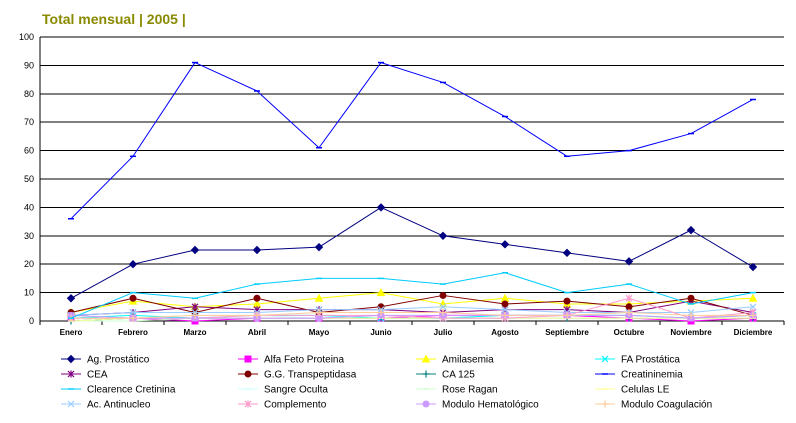 This screenshot has height=423, width=796. I want to click on legend-label: Modulo Coagulación, so click(666, 405).